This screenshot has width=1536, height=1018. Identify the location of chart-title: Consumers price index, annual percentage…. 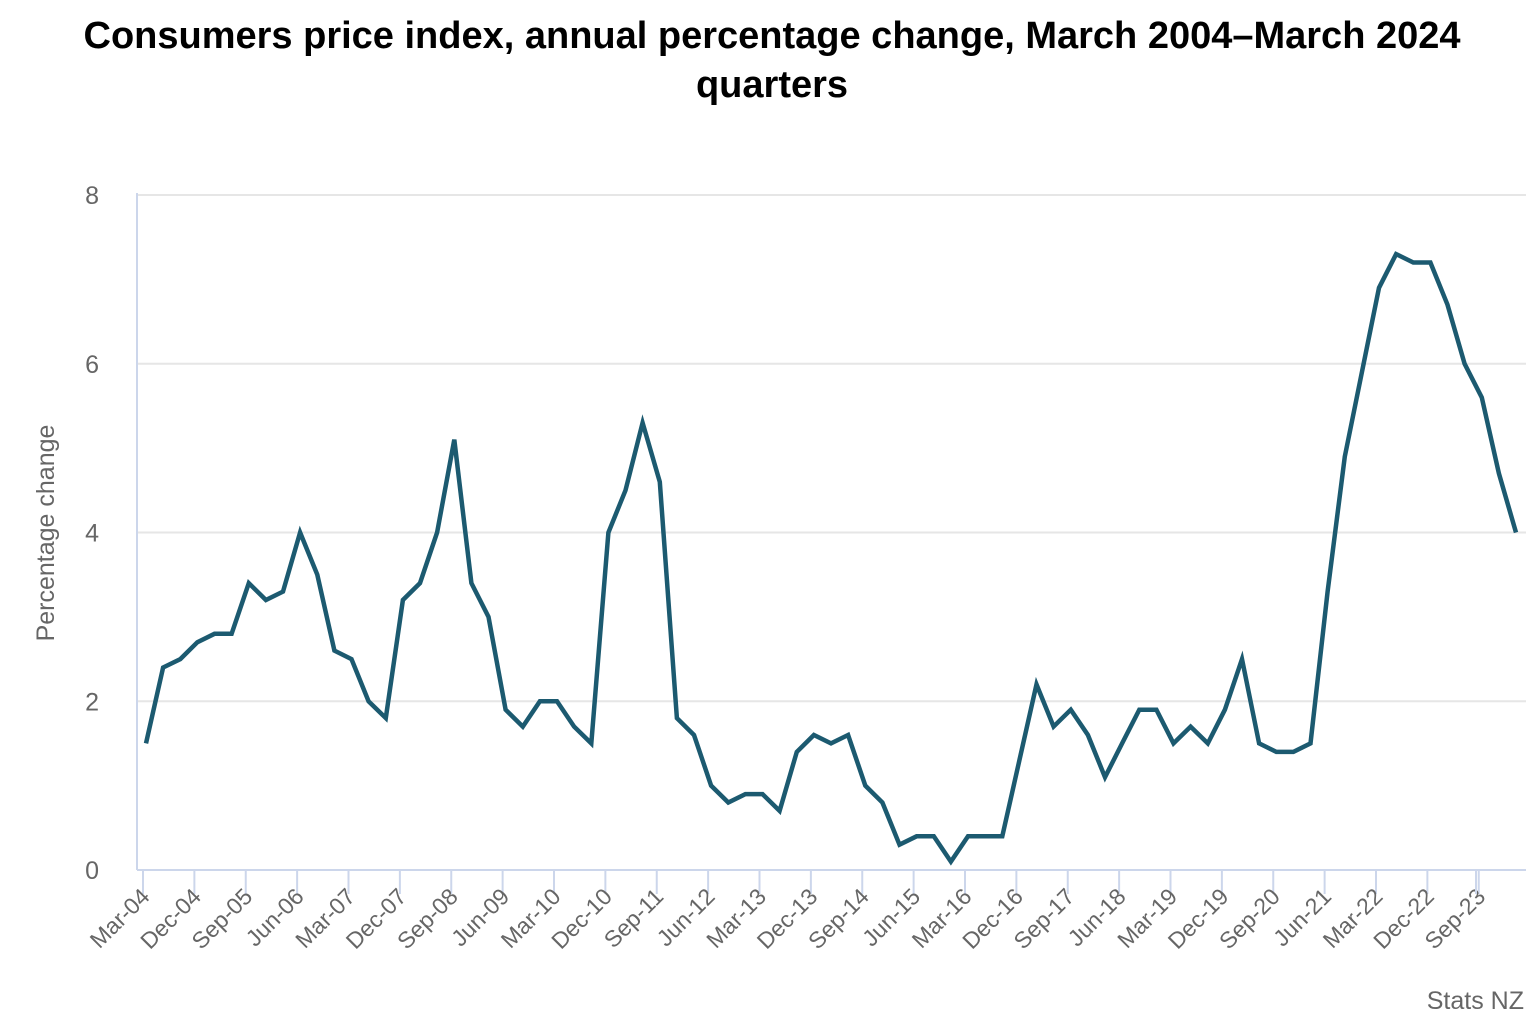
(772, 60).